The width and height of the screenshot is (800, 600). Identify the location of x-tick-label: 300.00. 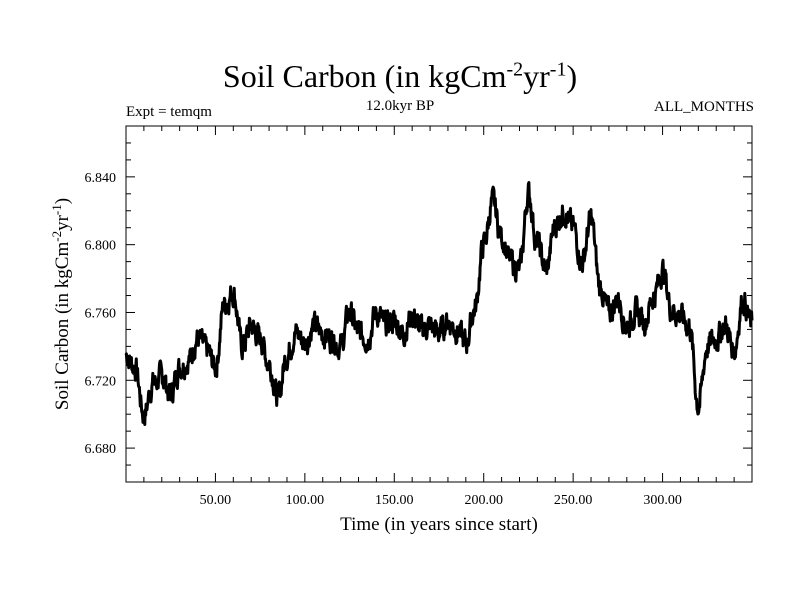
(662, 500).